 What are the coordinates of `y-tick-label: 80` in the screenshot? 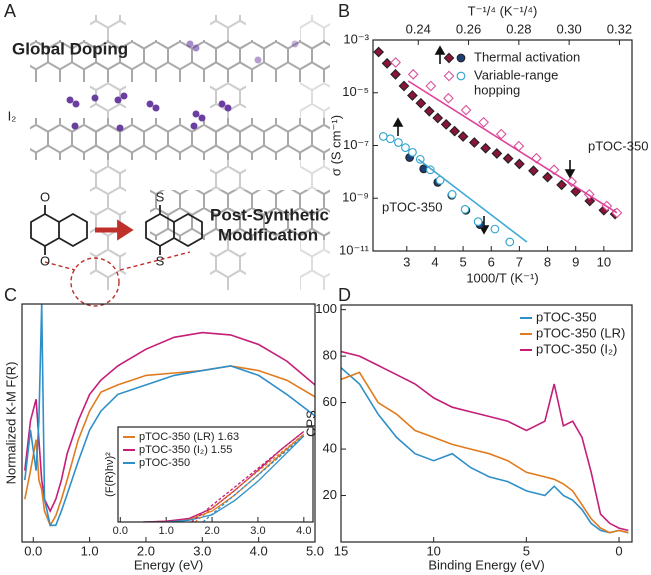 It's located at (330, 355).